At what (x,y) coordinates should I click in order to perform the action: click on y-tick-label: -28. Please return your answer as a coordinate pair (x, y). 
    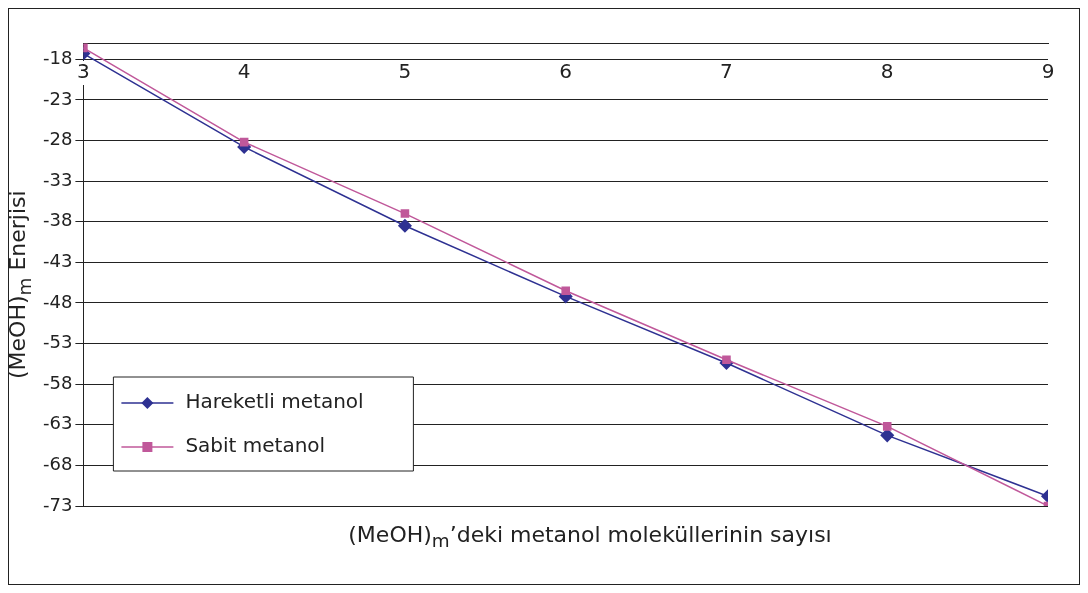
    Looking at the image, I should click on (57, 139).